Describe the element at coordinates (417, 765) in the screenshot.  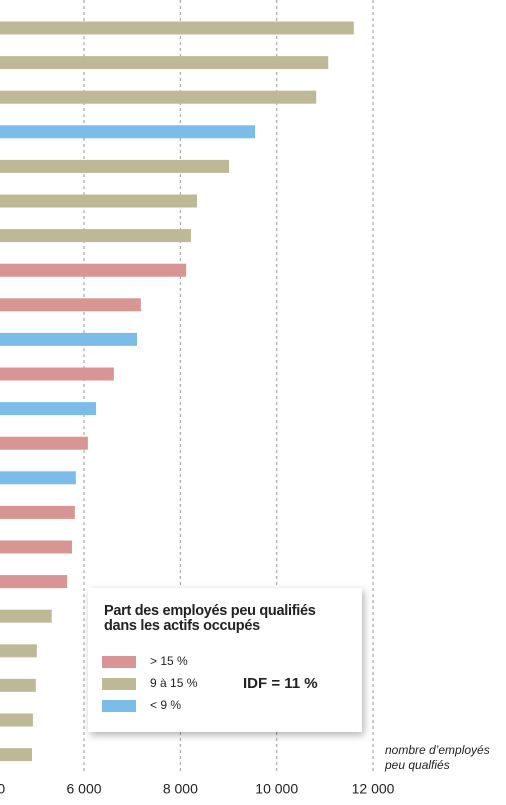
I see `x-axis-label: peu qualfiés` at that location.